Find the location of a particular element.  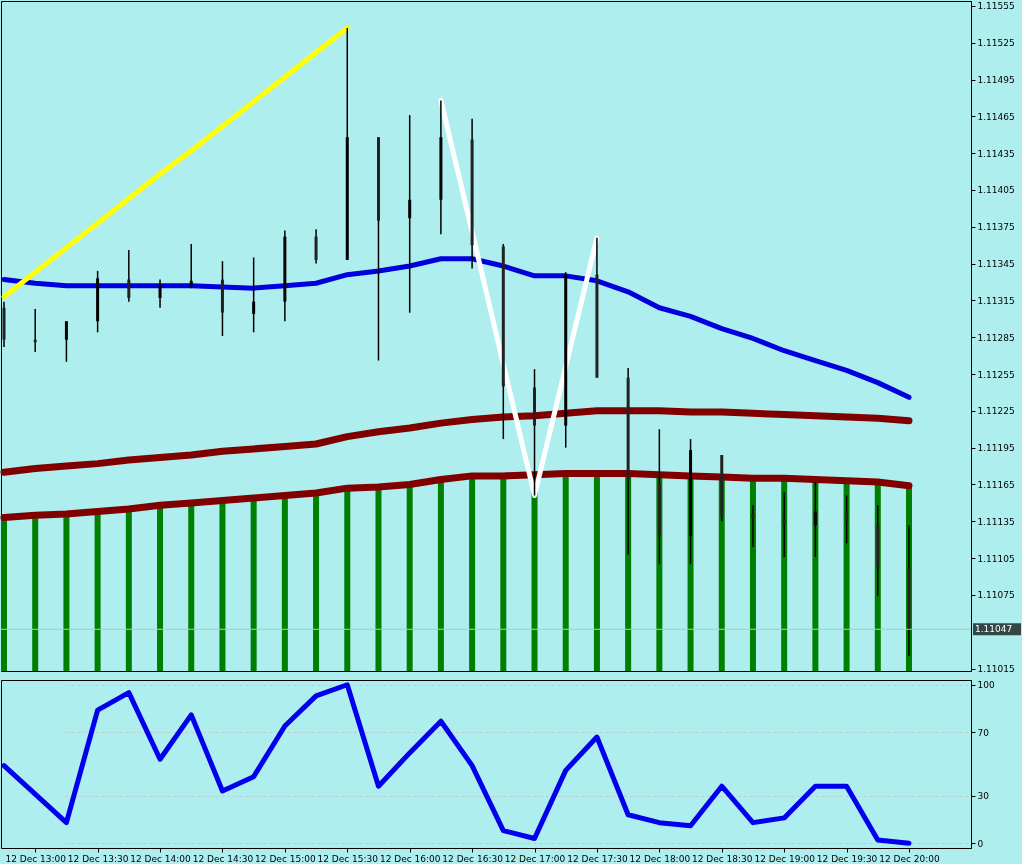

x-tick-label: 12 Dec 13:00 is located at coordinates (36, 858).